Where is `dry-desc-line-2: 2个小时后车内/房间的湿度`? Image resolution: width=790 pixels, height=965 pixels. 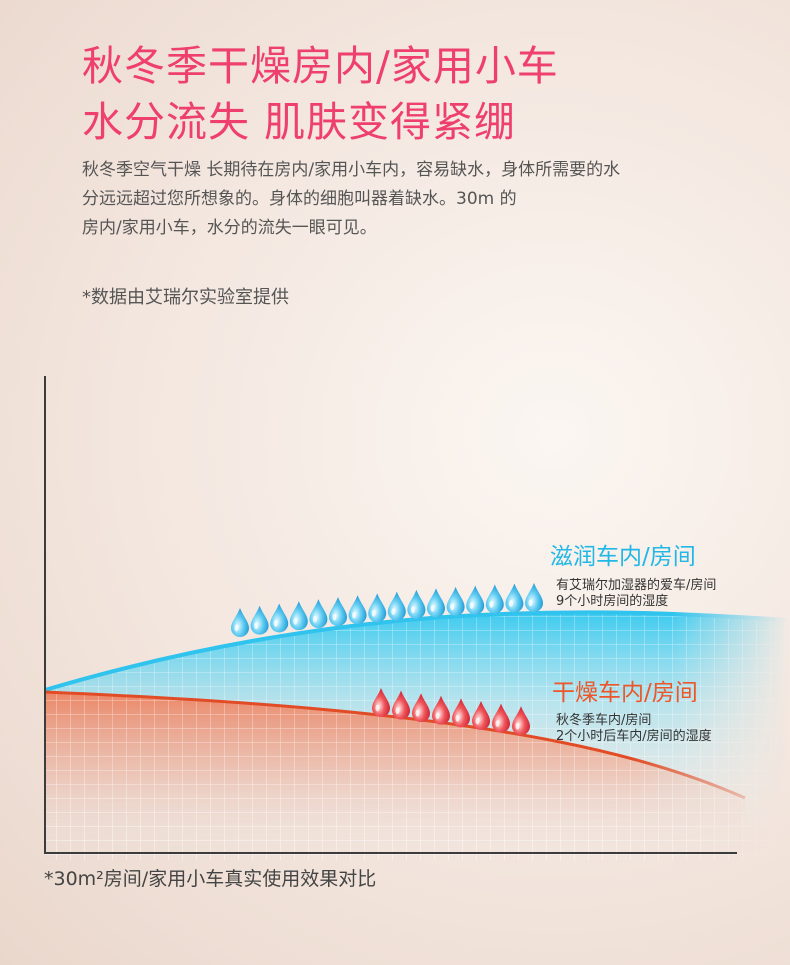 dry-desc-line-2: 2个小时后车内/房间的湿度 is located at coordinates (634, 736).